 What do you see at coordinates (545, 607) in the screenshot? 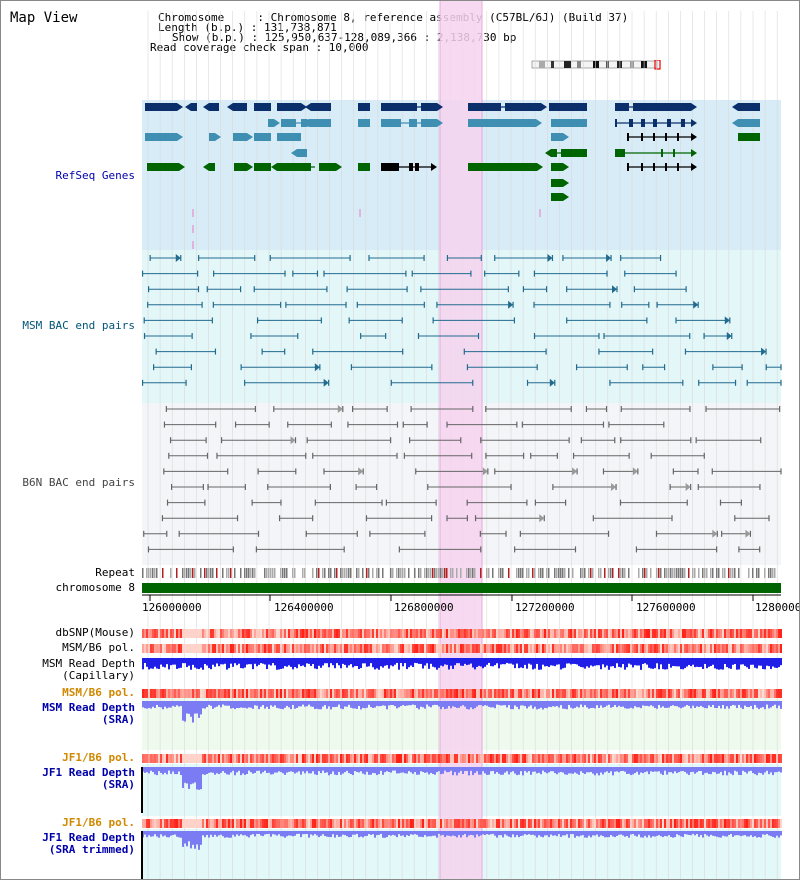
I see `axis-tick-label: 127200000` at bounding box center [545, 607].